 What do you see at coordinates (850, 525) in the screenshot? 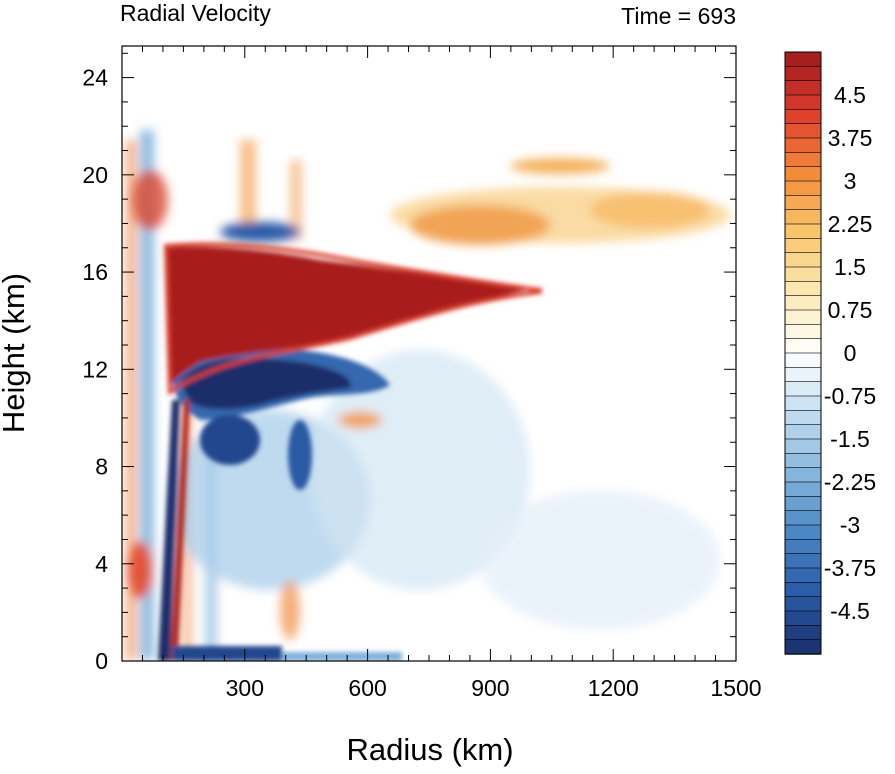
I see `colorbar-tick-label: -3` at bounding box center [850, 525].